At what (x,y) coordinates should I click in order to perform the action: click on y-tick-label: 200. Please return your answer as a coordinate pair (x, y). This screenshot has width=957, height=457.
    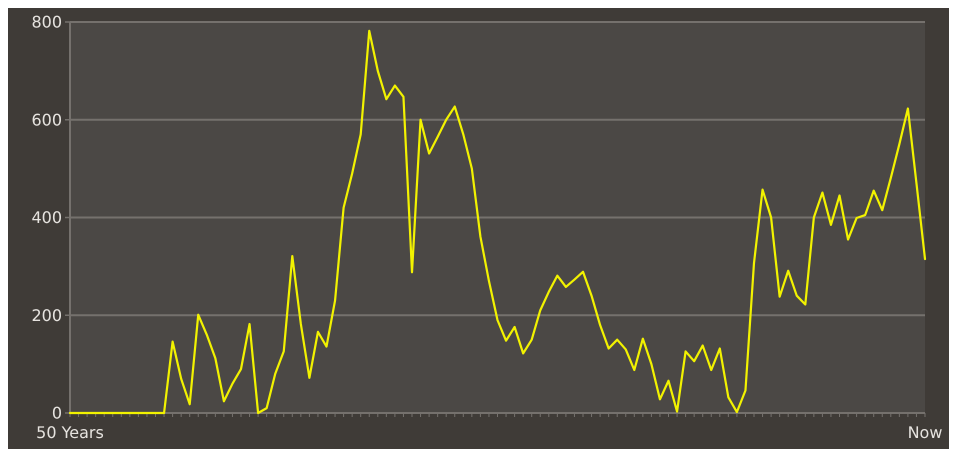
    Looking at the image, I should click on (46, 315).